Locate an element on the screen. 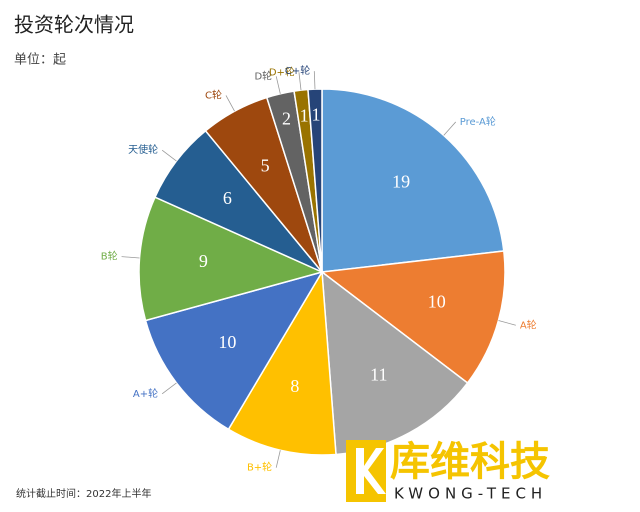 This screenshot has height=512, width=640. data-label: 11 is located at coordinates (378, 375).